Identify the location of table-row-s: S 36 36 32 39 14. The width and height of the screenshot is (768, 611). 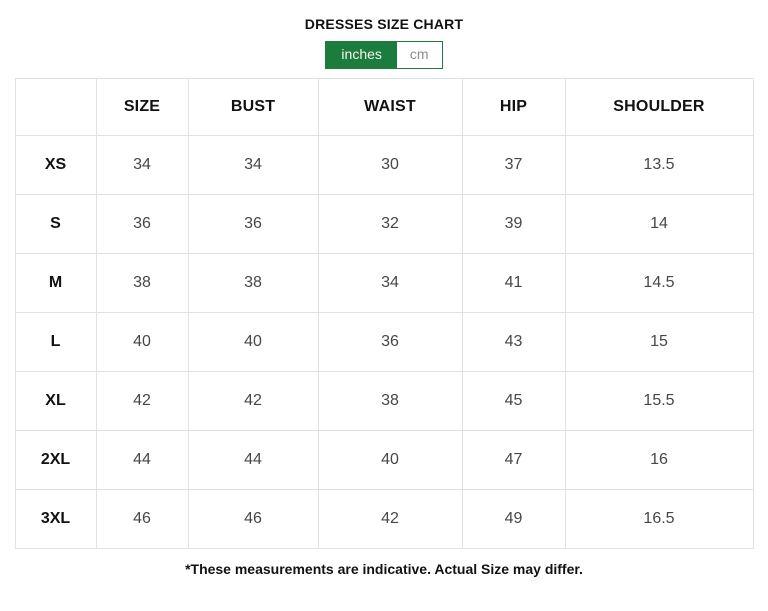
(384, 224).